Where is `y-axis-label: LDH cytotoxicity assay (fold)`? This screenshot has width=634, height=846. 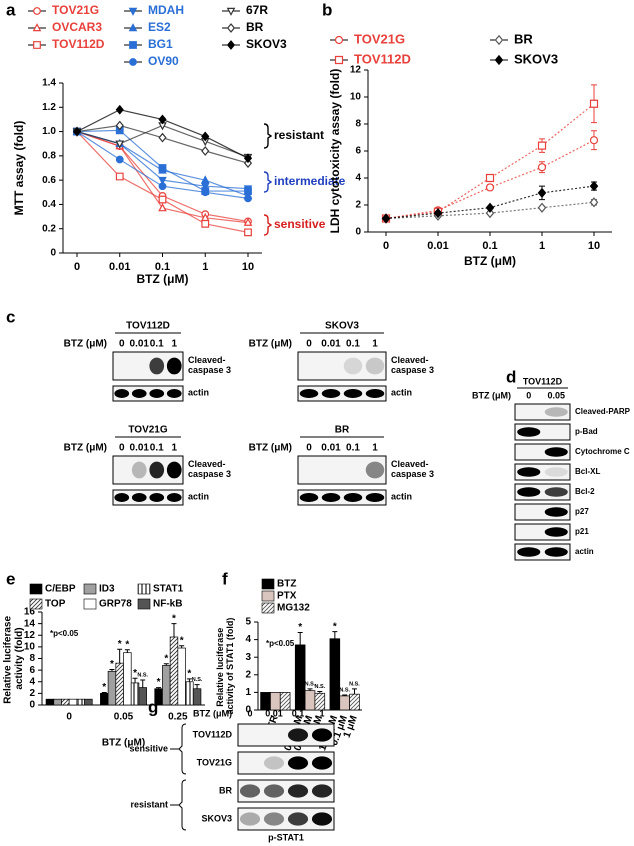
y-axis-label: LDH cytotoxicity assay (fold) is located at coordinates (335, 151).